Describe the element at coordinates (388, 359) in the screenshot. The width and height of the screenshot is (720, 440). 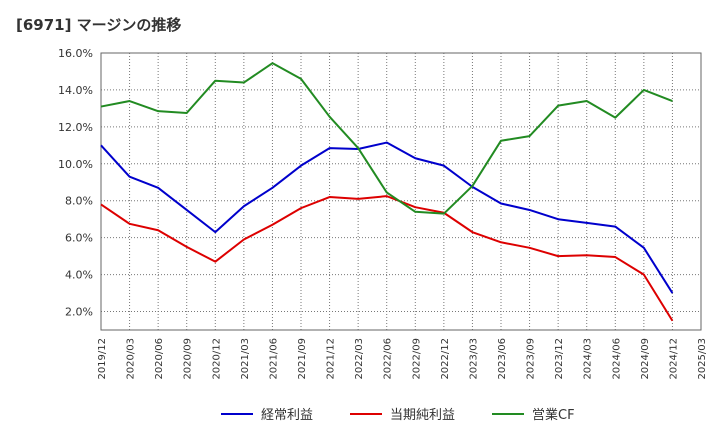
I see `x-tick-label: 2022/06` at that location.